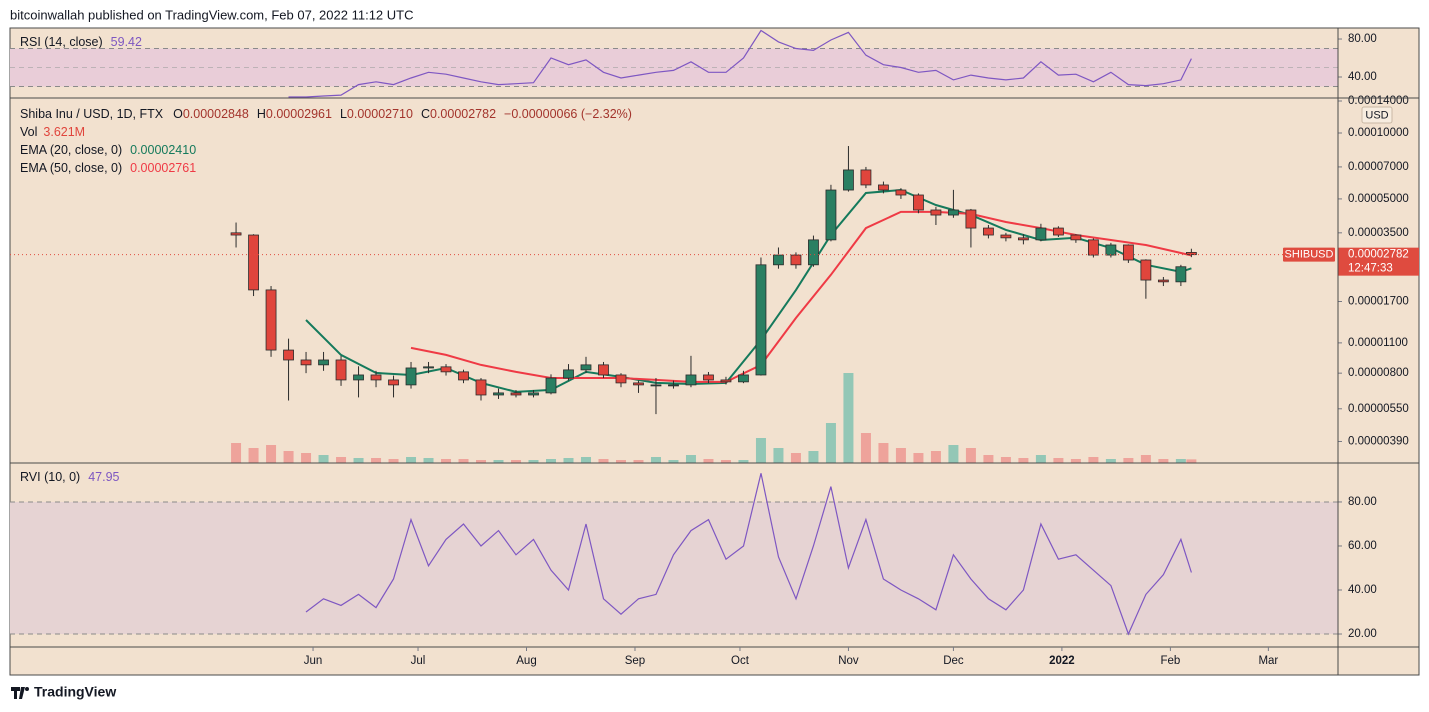  I want to click on y-tick-label: 0.00001100, so click(1378, 343).